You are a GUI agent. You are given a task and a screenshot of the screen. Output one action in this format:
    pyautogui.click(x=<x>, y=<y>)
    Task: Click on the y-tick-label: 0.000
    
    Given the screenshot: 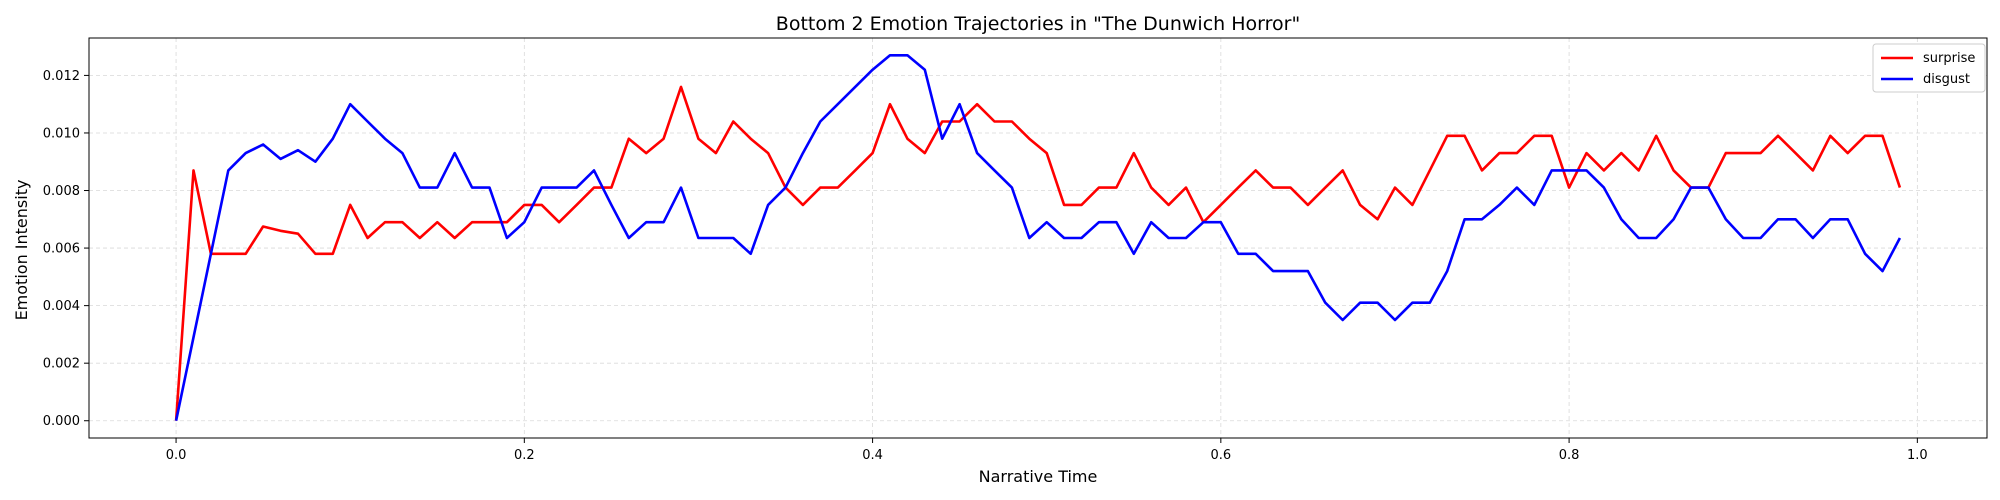 What is the action you would take?
    pyautogui.click(x=61, y=421)
    